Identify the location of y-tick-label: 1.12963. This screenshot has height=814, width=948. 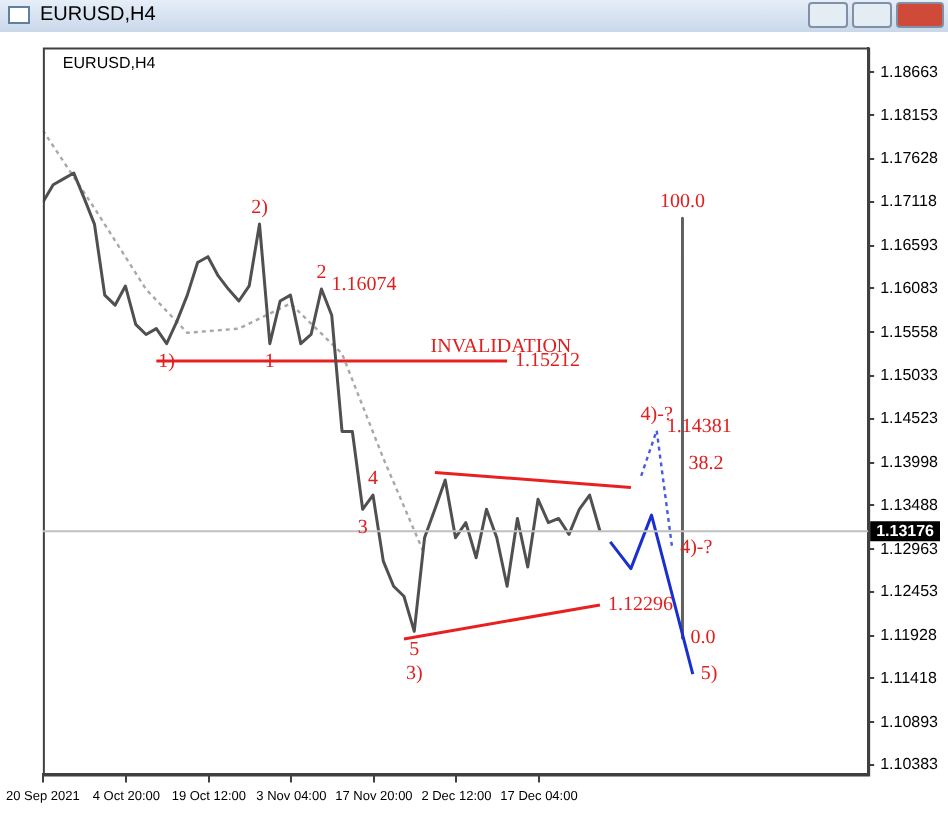
(910, 548).